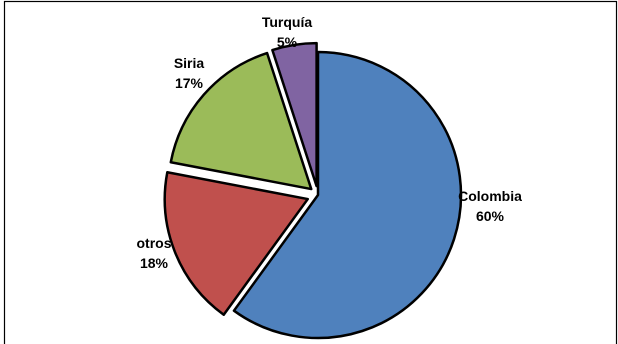  Describe the element at coordinates (189, 63) in the screenshot. I see `slice-category-label: Siria` at that location.